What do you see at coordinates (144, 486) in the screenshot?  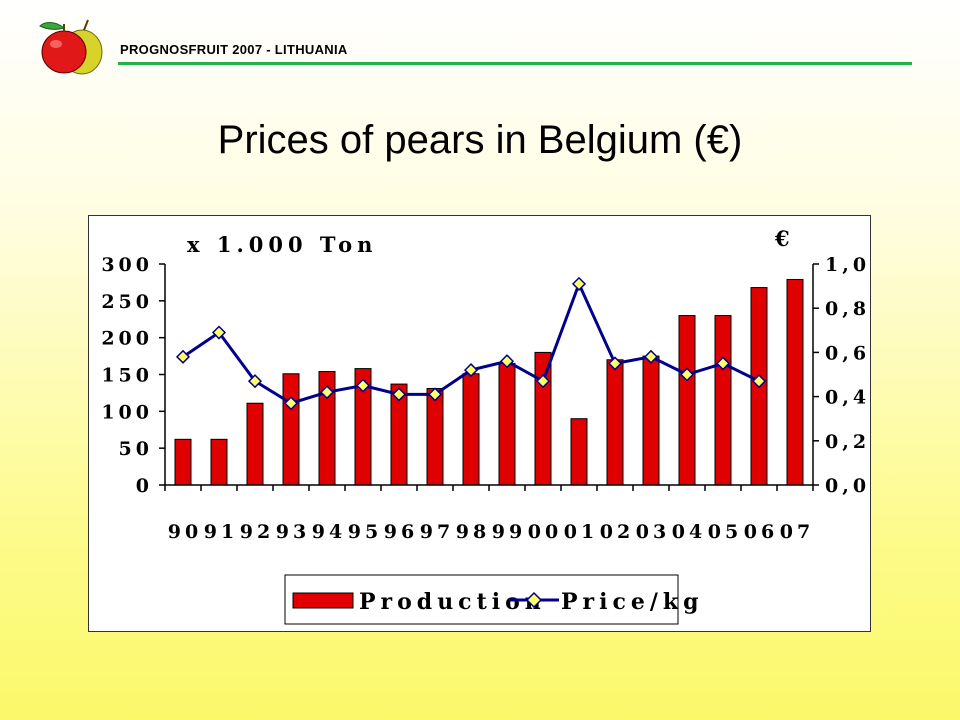 I see `left-tick-label: 0` at bounding box center [144, 486].